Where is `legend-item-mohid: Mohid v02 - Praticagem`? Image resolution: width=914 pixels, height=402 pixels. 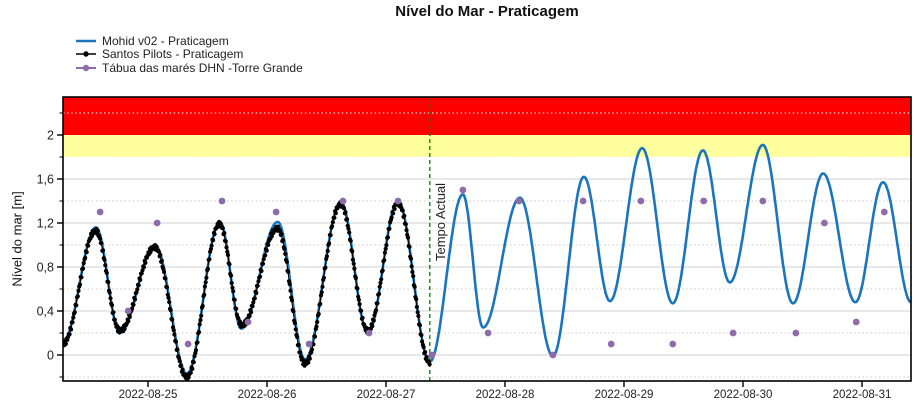
legend-item-mohid: Mohid v02 - Praticagem is located at coordinates (189, 41).